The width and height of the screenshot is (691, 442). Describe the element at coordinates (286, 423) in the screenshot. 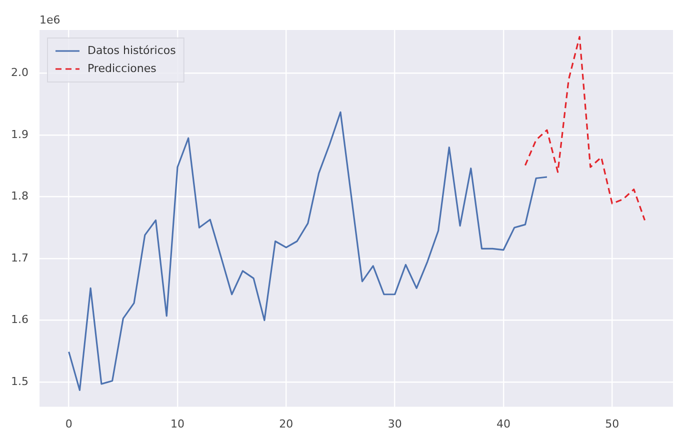

I see `x-tick-label: 20` at that location.